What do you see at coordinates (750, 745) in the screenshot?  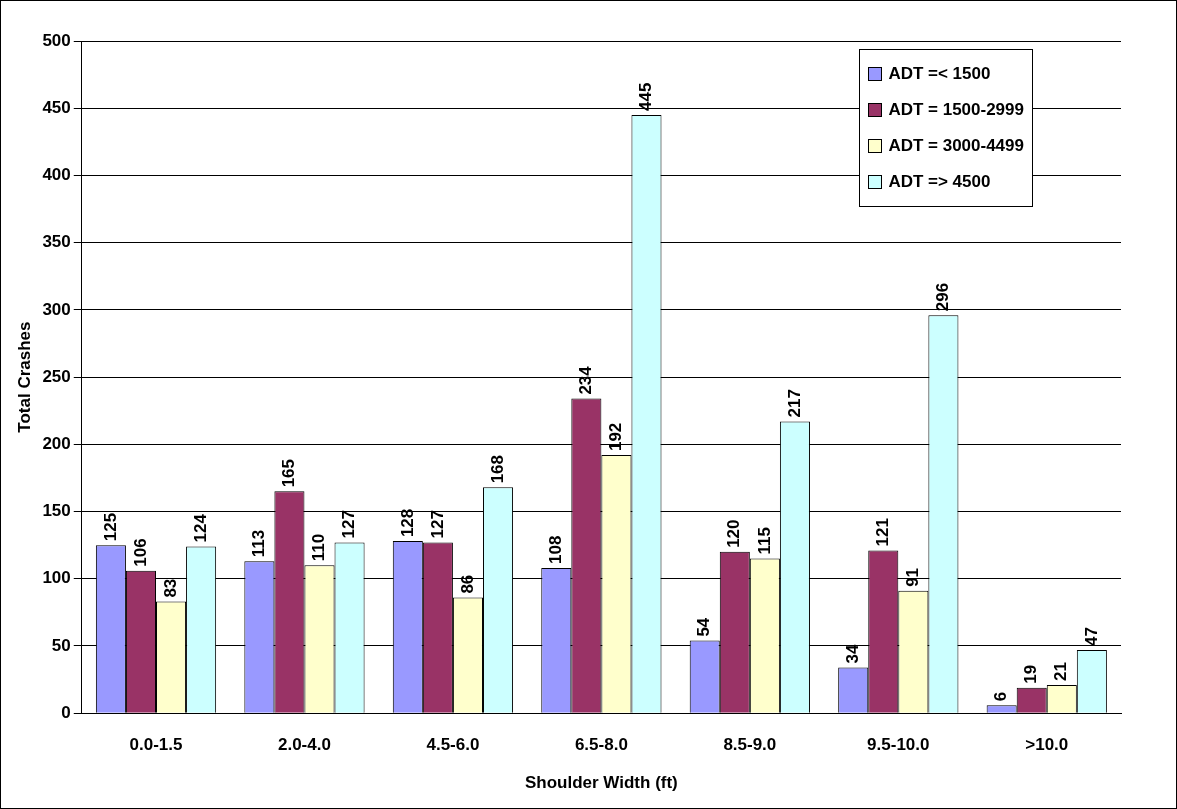 I see `x-tick-label: 8.5-9.0` at bounding box center [750, 745].